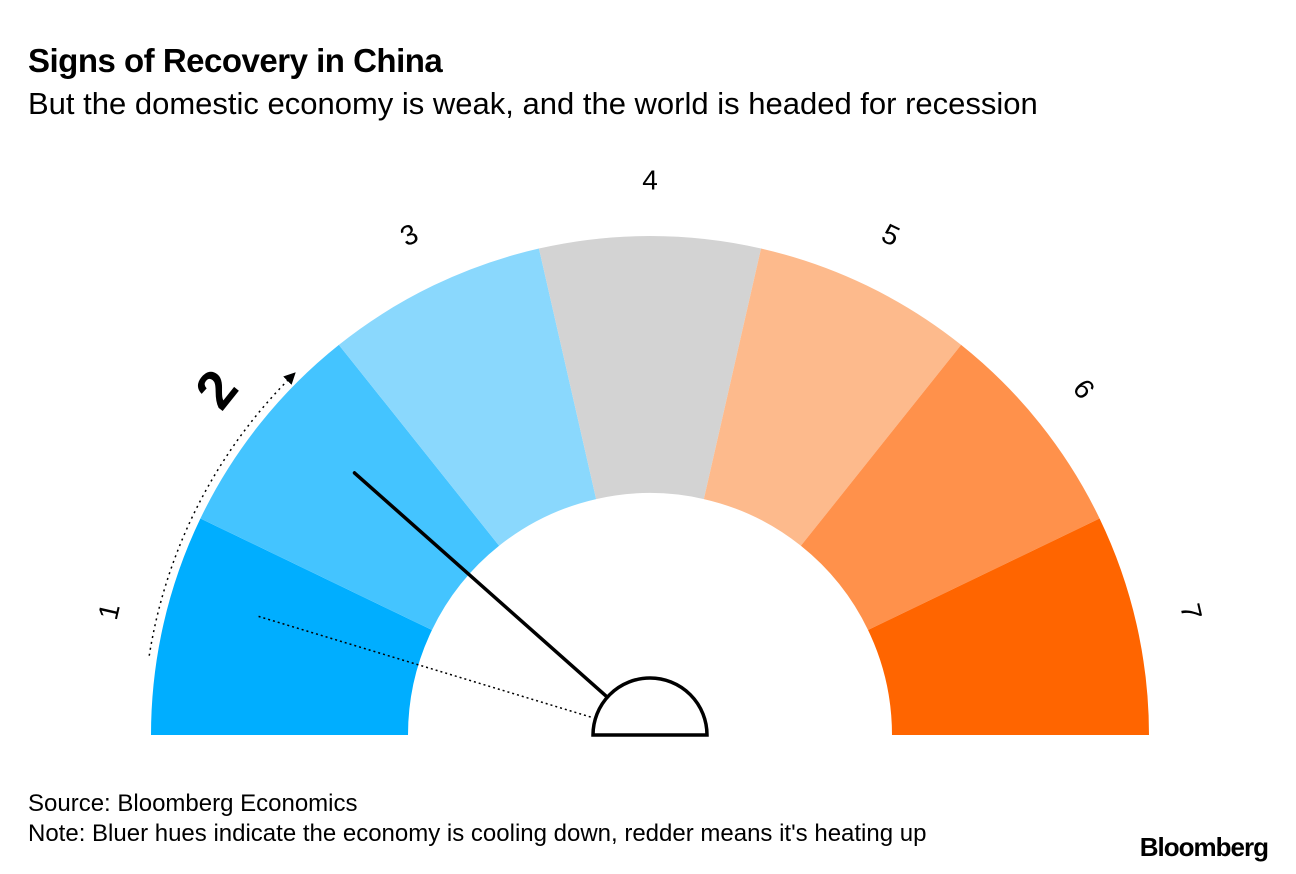 Image resolution: width=1296 pixels, height=874 pixels. I want to click on change-arrow, so click(222, 514).